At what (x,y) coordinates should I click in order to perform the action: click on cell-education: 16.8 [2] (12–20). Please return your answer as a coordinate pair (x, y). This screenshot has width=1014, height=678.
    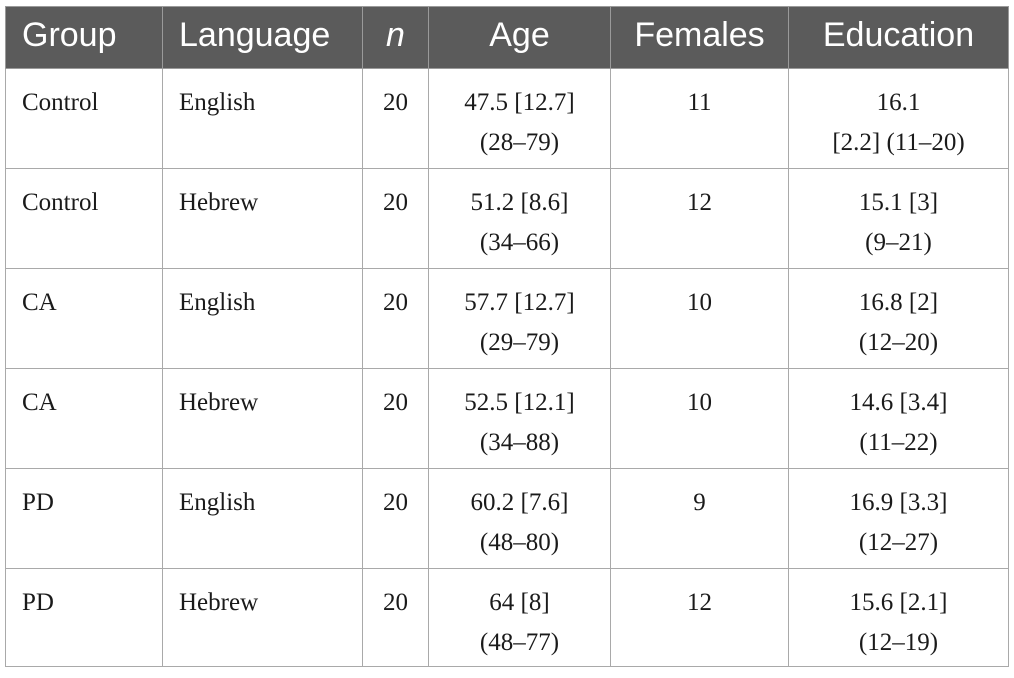
    Looking at the image, I should click on (898, 318).